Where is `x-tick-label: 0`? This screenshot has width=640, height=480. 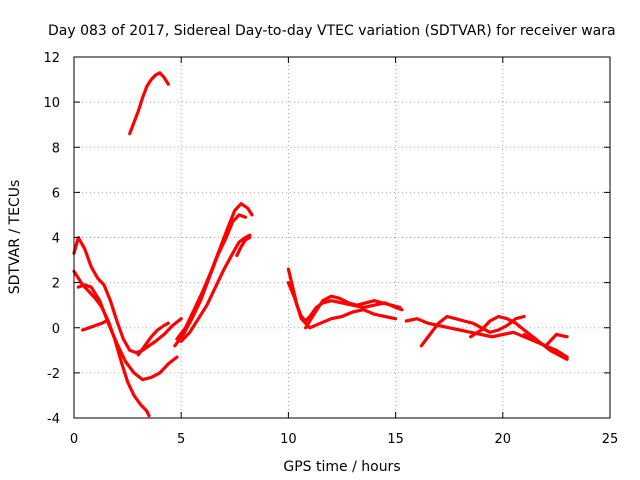 x-tick-label: 0 is located at coordinates (74, 439).